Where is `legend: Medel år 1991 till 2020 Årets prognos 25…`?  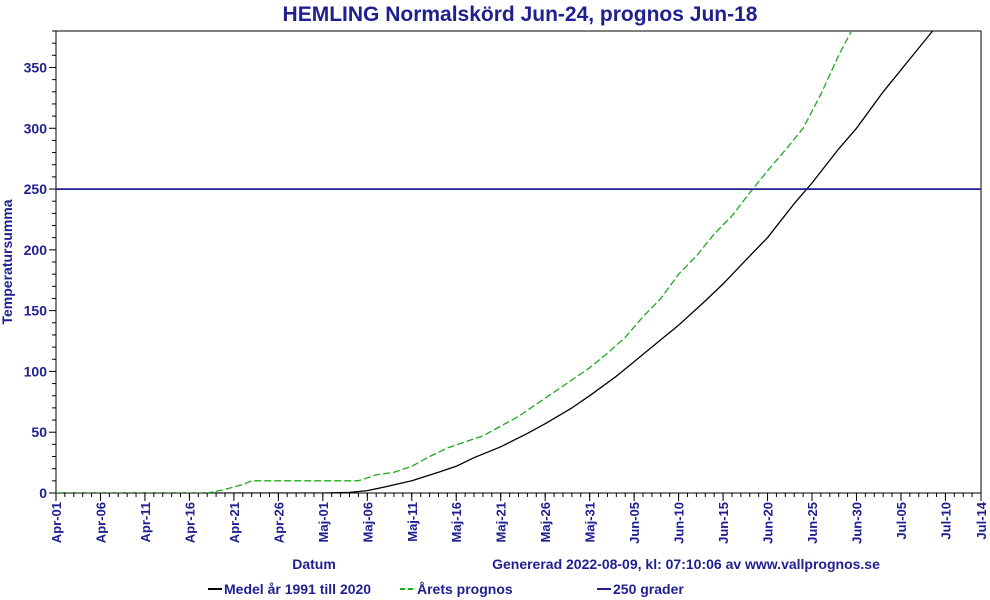 legend: Medel år 1991 till 2020 Årets prognos 25… is located at coordinates (446, 589).